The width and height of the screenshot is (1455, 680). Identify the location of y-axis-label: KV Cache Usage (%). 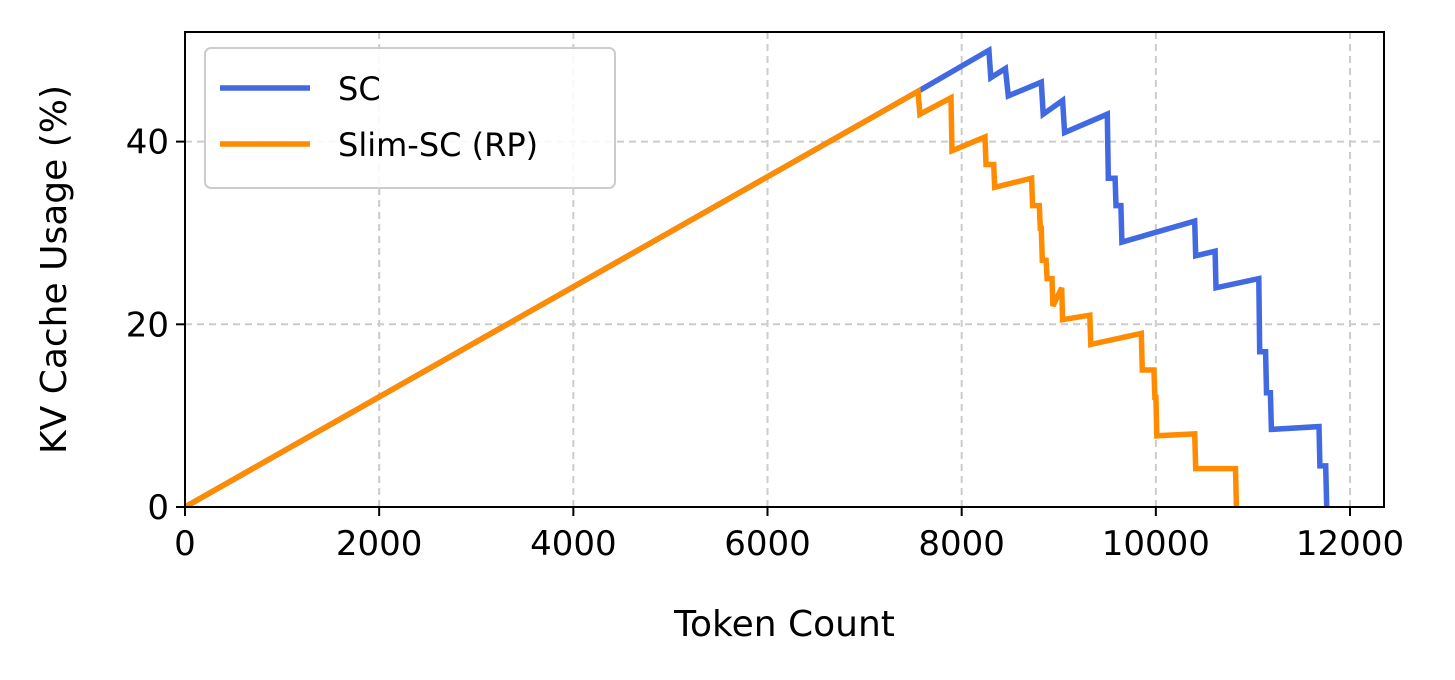
(54, 269).